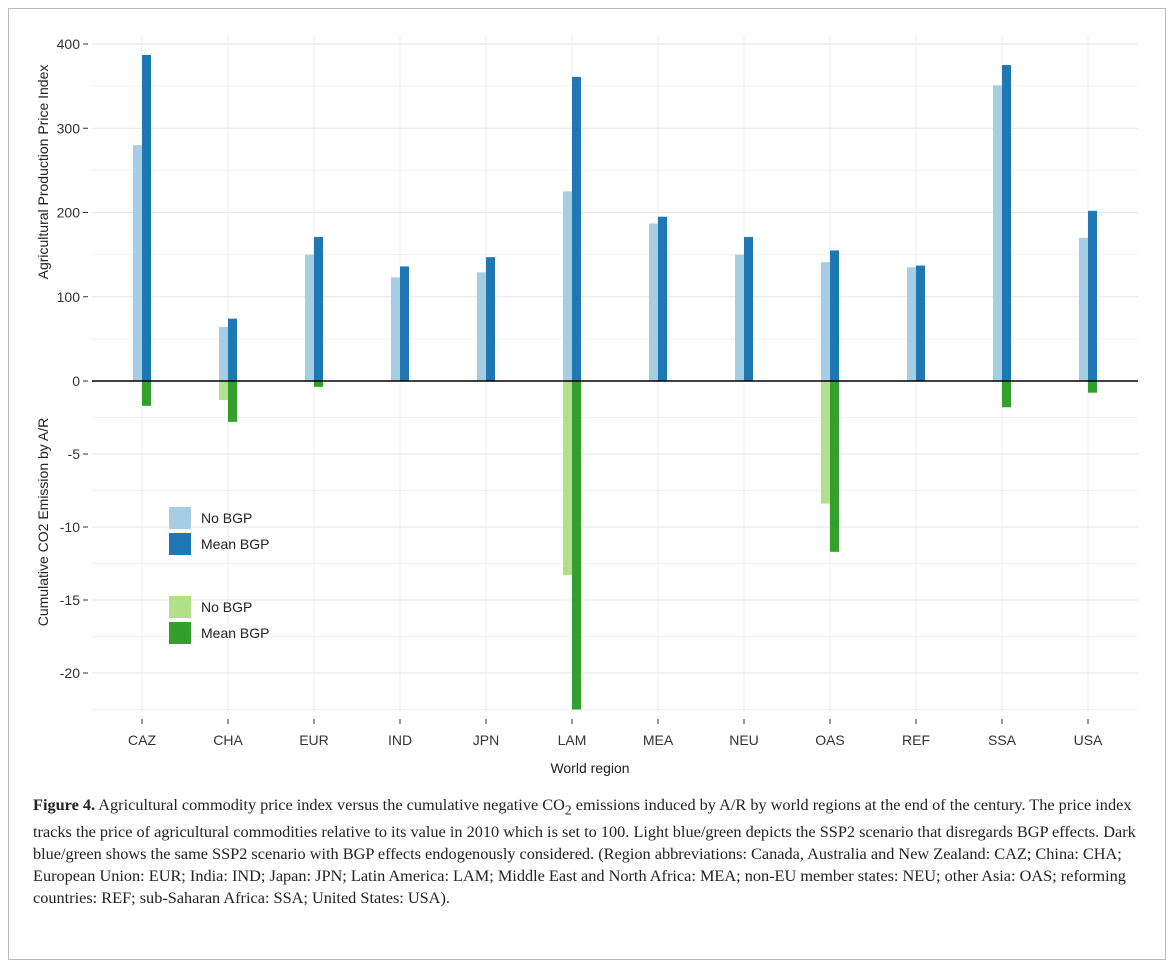 The height and width of the screenshot is (964, 1171). Describe the element at coordinates (180, 518) in the screenshot. I see `legend-no-bgp-blue-swatch` at that location.